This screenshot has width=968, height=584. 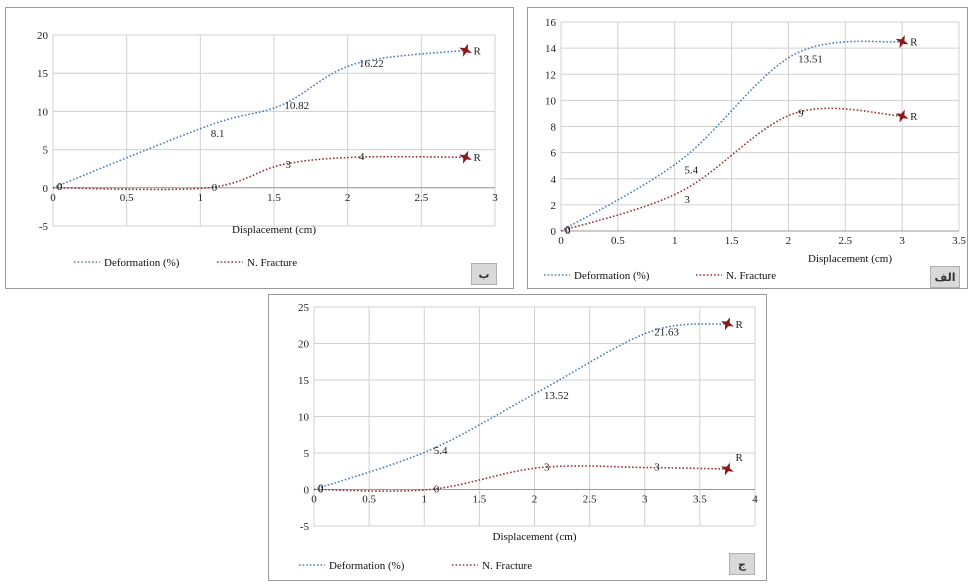 I want to click on y-tick-label: 8, so click(x=554, y=128).